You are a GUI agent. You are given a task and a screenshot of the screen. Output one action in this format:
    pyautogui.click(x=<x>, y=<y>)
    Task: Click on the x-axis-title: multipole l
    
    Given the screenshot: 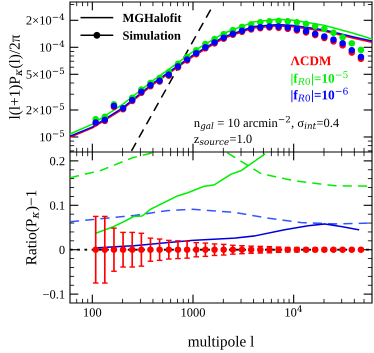 What is the action you would take?
    pyautogui.click(x=221, y=343)
    